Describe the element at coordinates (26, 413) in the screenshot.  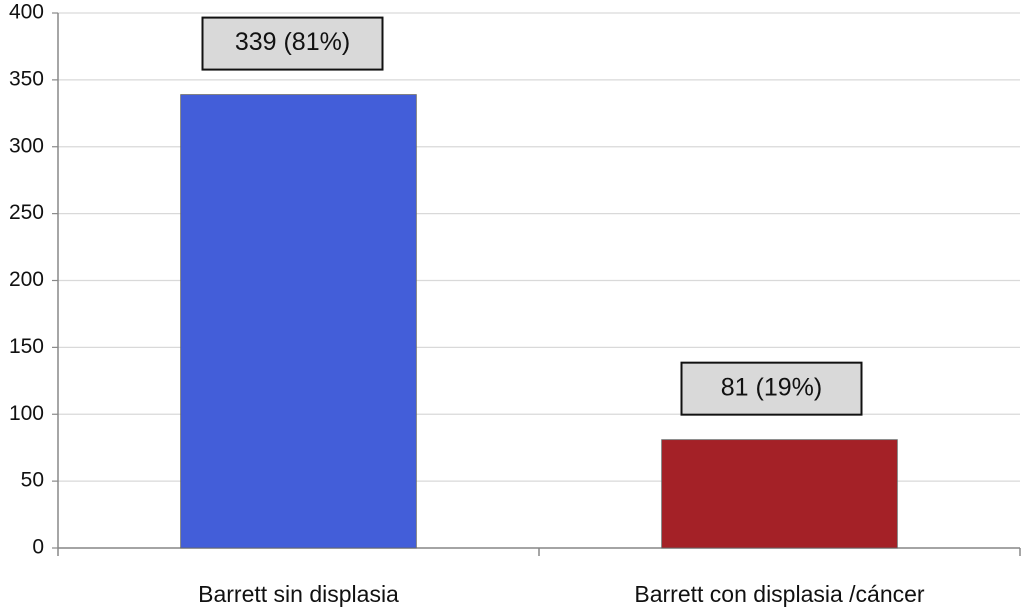
I see `y-tick-label: 100` at that location.